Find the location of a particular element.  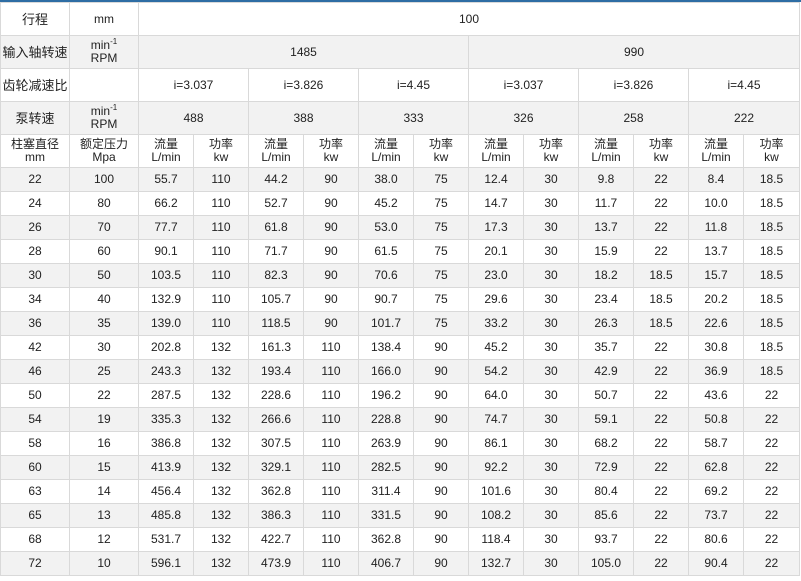

flow-cell: 23.4 is located at coordinates (606, 299).